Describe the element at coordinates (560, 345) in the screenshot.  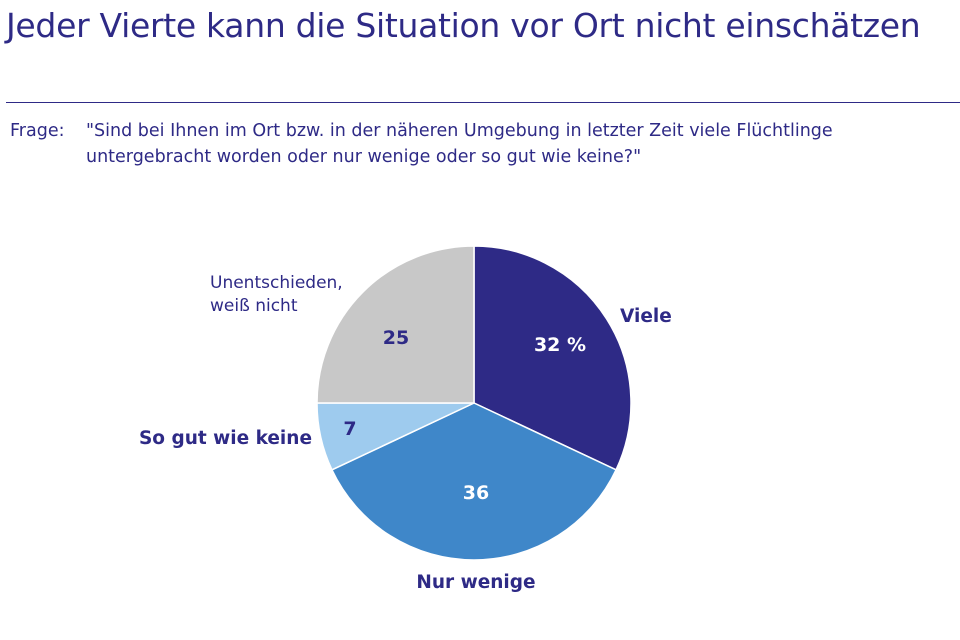
I see `slice-value-label: 32 %` at that location.